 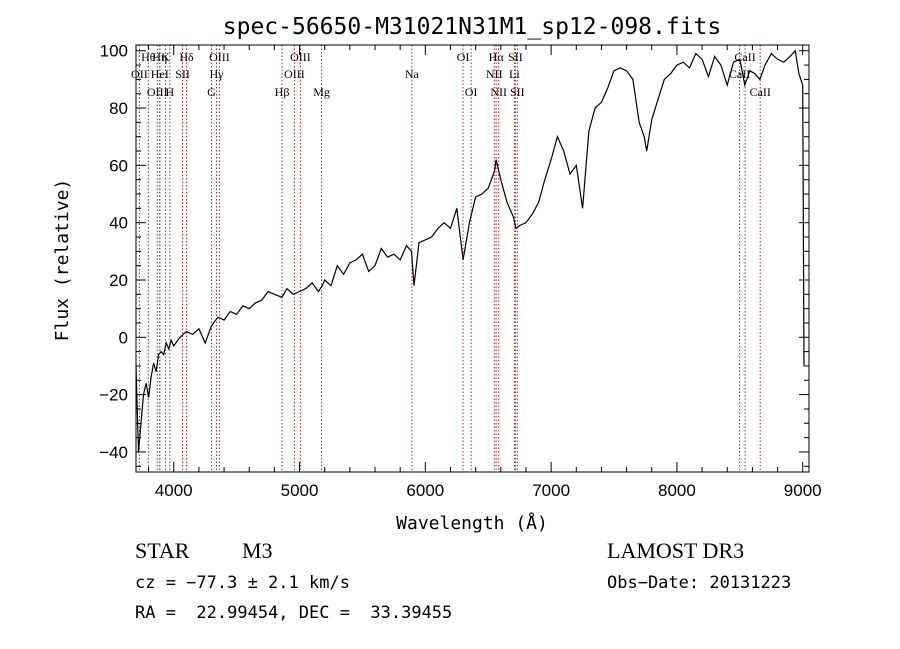 I want to click on y-tick-label: −40, so click(x=113, y=452).